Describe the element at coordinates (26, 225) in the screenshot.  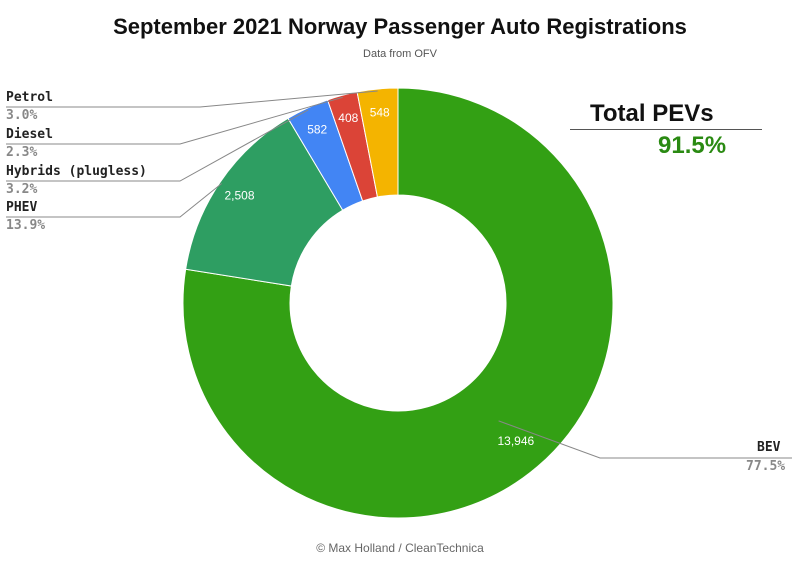
I see `legend-pct-phev: 13.9%` at that location.